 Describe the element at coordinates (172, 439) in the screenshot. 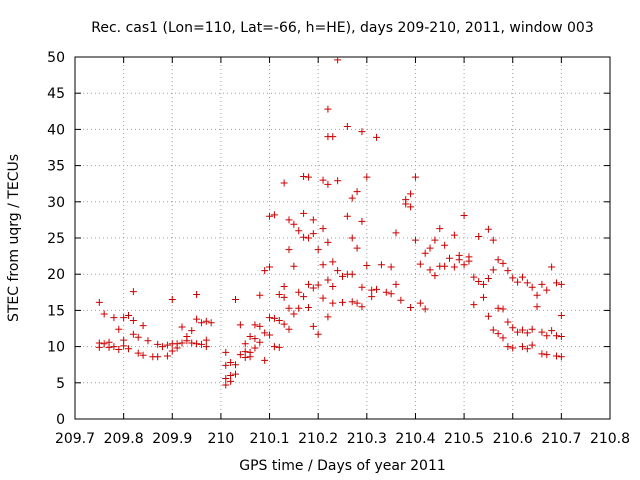

I see `x-tick-label: 209.9` at that location.